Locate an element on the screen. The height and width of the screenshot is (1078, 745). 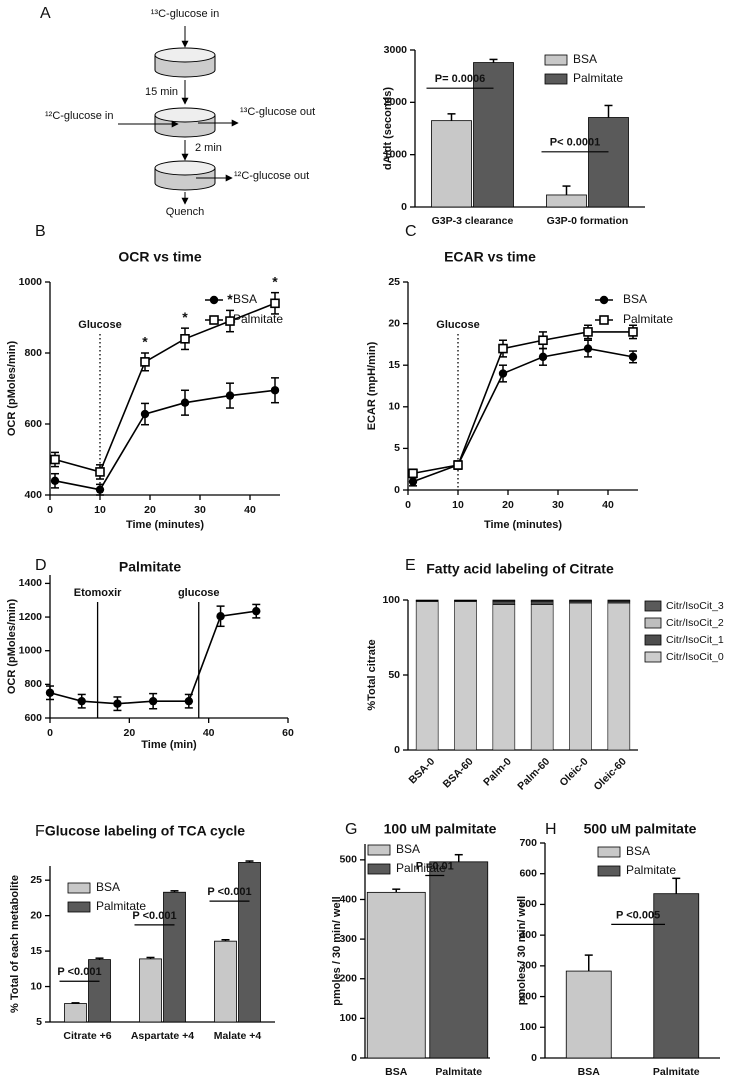
x-tick-label: BSA-60 is located at coordinates (458, 772).